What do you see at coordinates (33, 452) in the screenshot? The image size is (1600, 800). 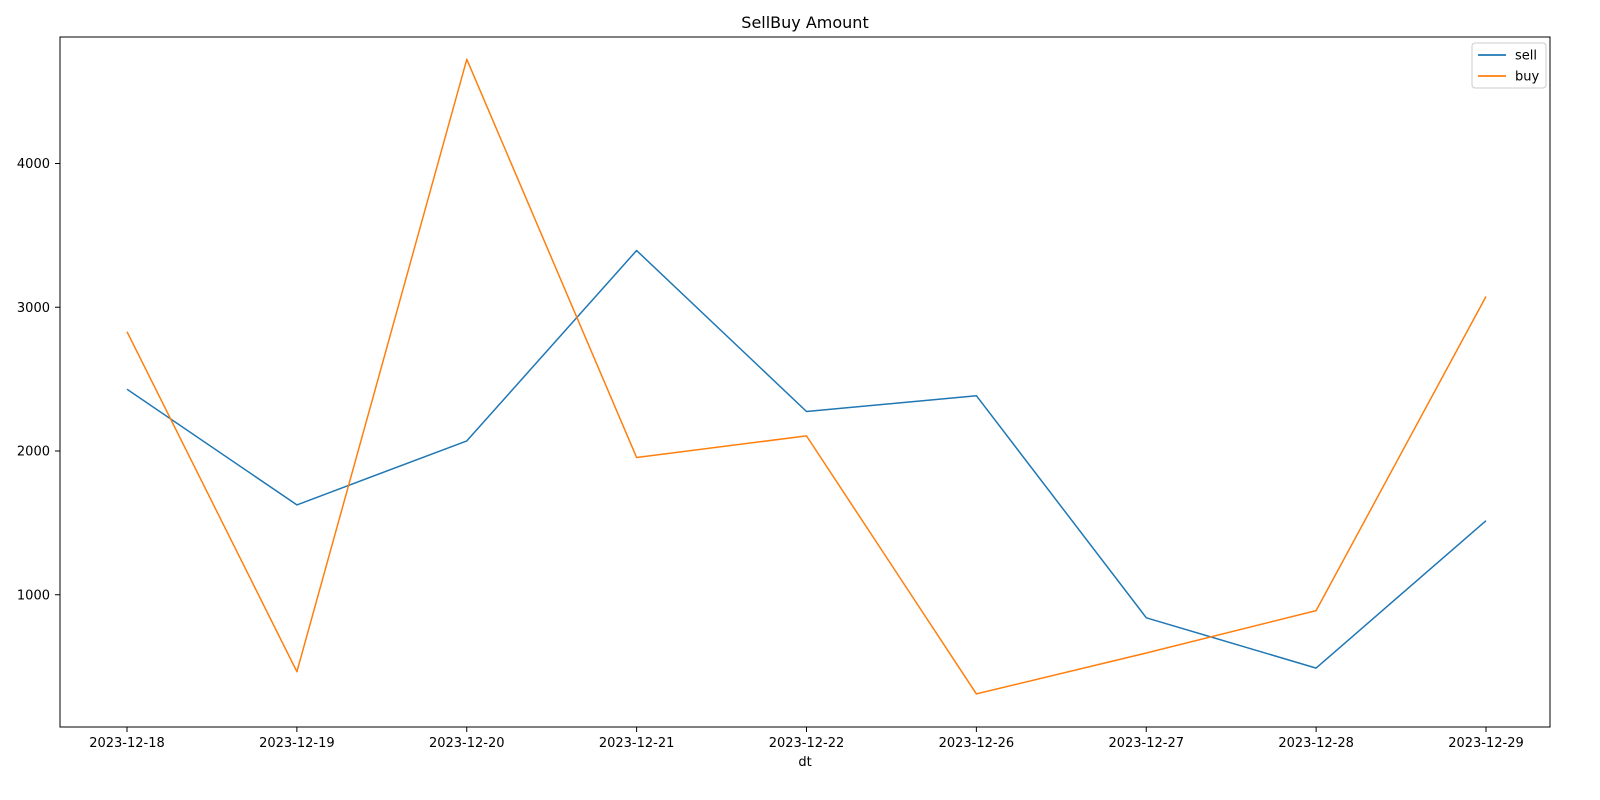 I see `y-tick-label: 2000` at bounding box center [33, 452].